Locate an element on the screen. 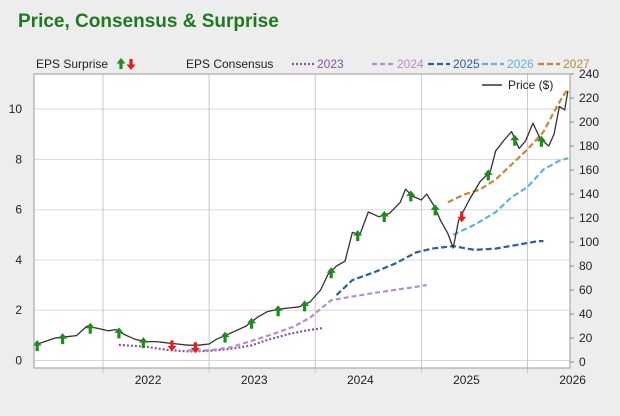  y-left-tick-label: 6 is located at coordinates (18, 210).